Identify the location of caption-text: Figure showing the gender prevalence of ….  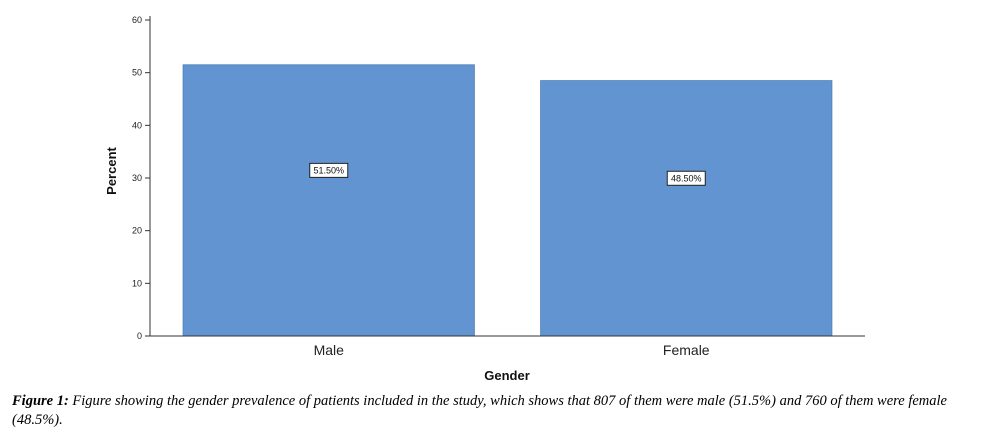
(479, 410).